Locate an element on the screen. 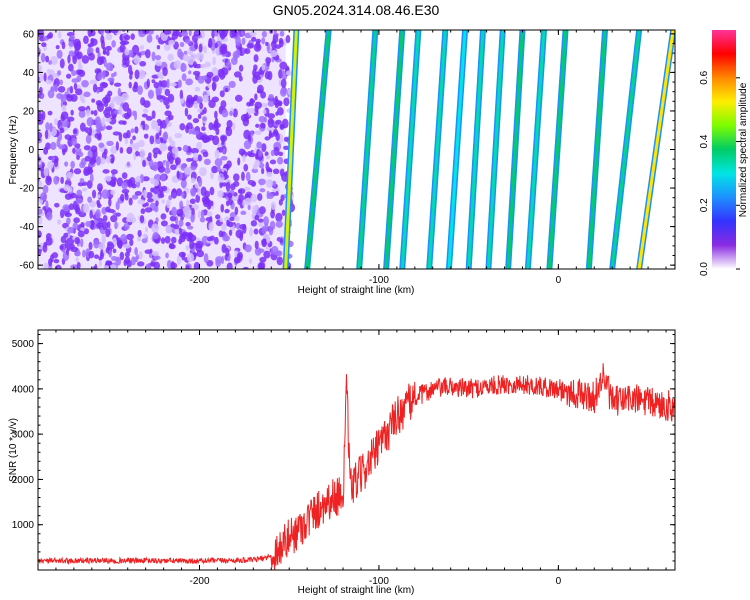 The width and height of the screenshot is (750, 600). heatmap-x-tick-label: -100 is located at coordinates (379, 280).